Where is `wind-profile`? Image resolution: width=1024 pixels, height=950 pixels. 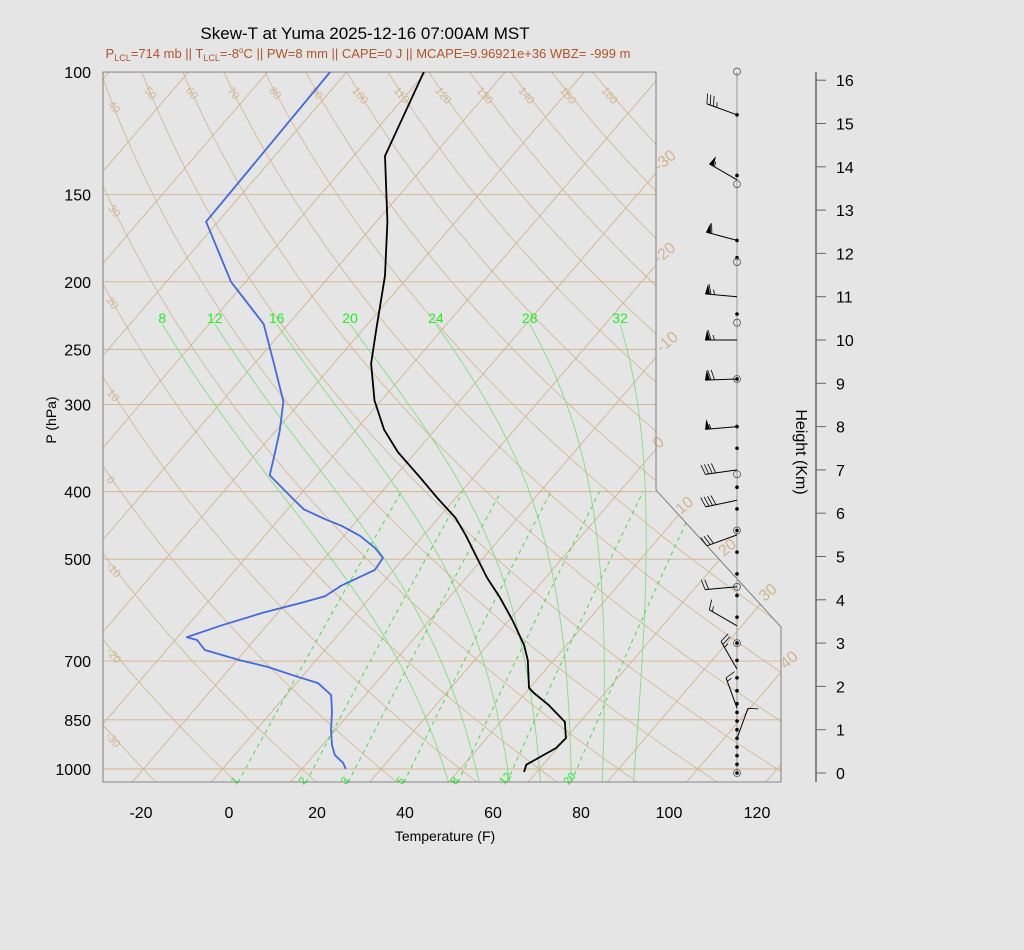 wind-profile is located at coordinates (729, 422).